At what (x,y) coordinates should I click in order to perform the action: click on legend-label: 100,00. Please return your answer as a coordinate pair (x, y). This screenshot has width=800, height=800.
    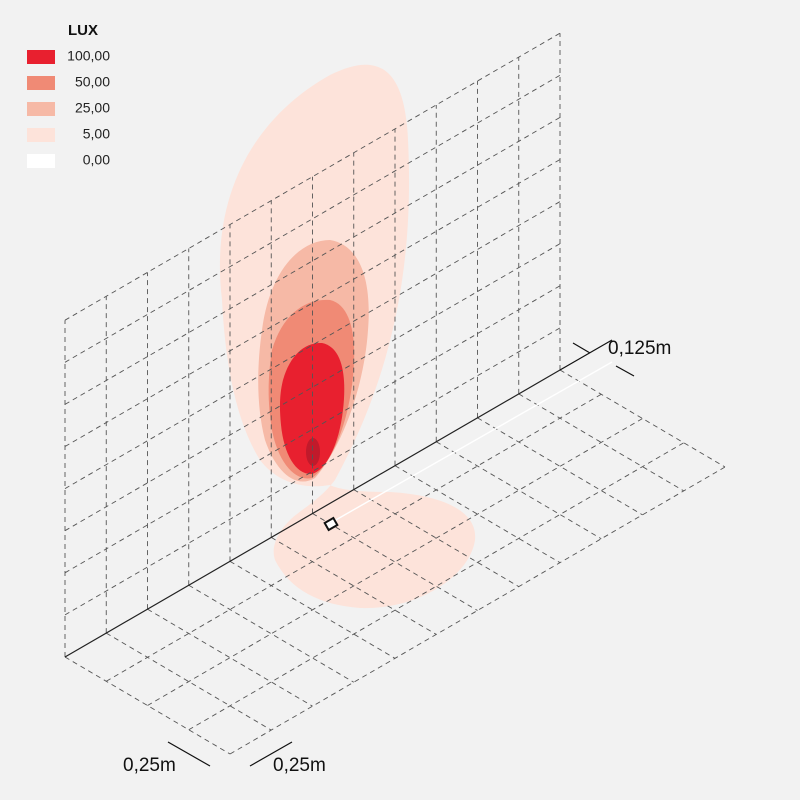
    Looking at the image, I should click on (88, 56).